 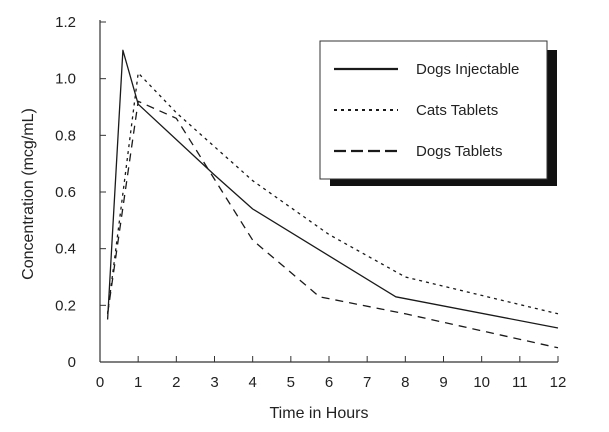 I want to click on x-tick-label: 12, so click(x=558, y=382).